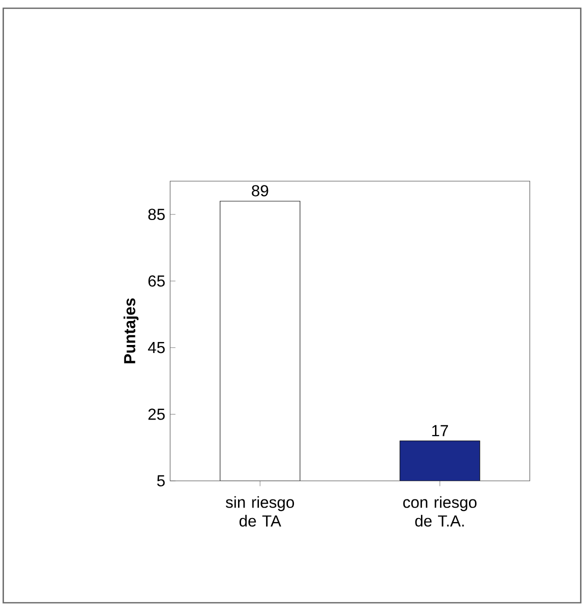  I want to click on data-label: 89, so click(260, 190).